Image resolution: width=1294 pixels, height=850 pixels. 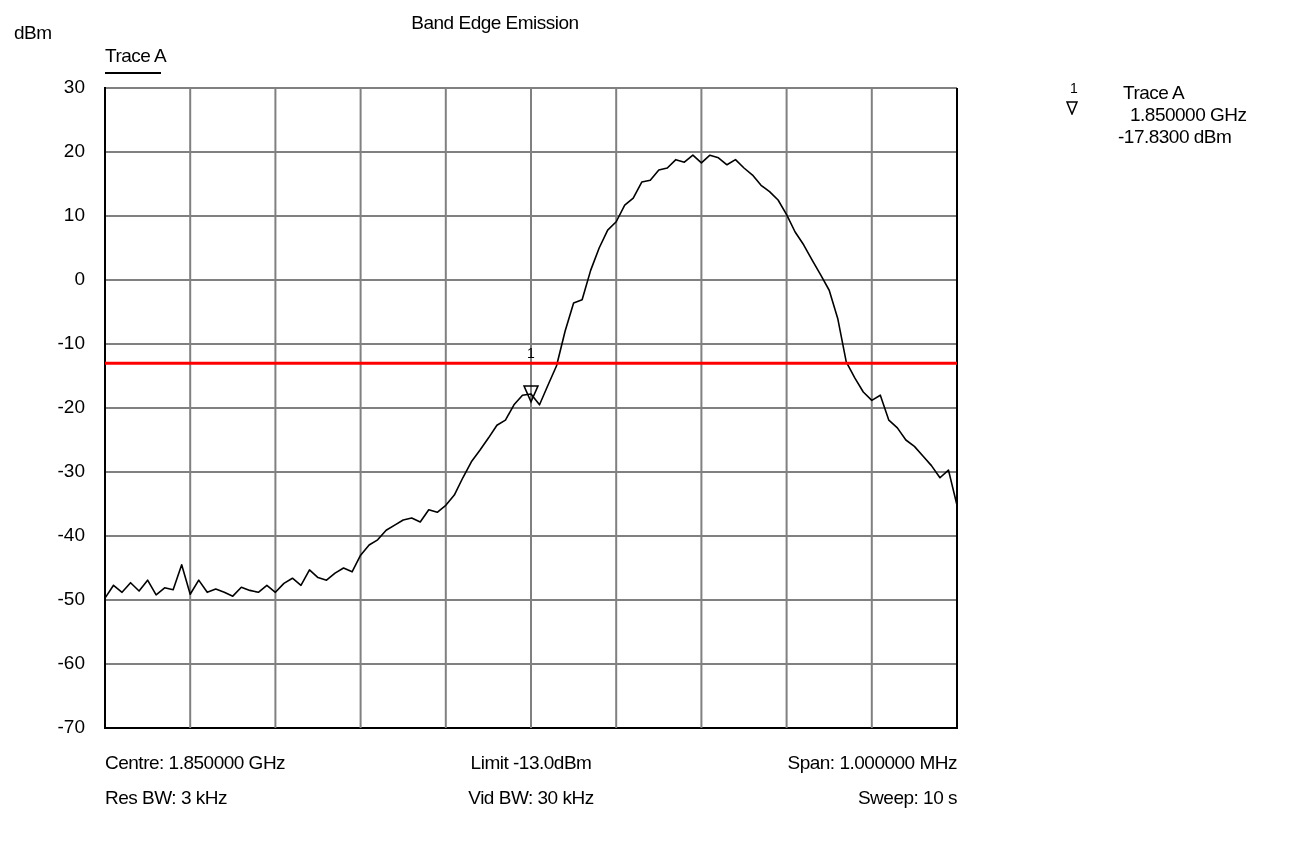 I want to click on text: Vid BW: 30 kHz, so click(x=531, y=798).